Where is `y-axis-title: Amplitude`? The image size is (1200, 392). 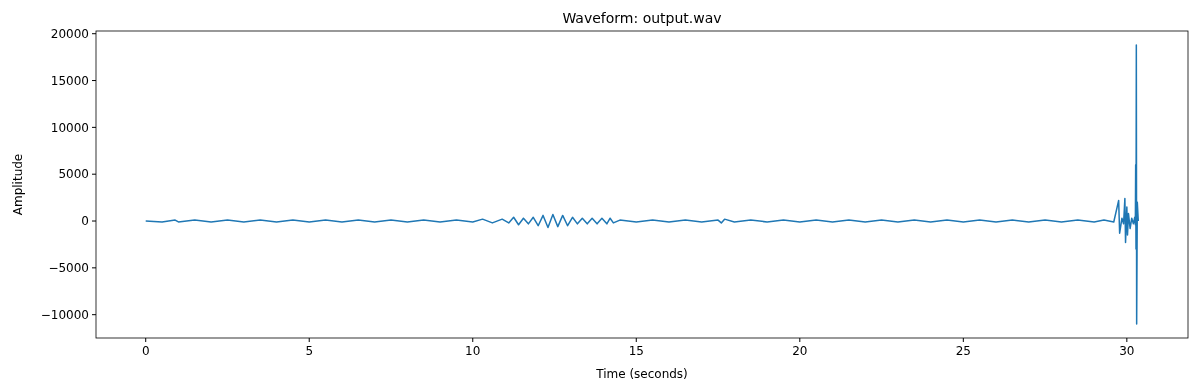
y-axis-title: Amplitude is located at coordinates (18, 184).